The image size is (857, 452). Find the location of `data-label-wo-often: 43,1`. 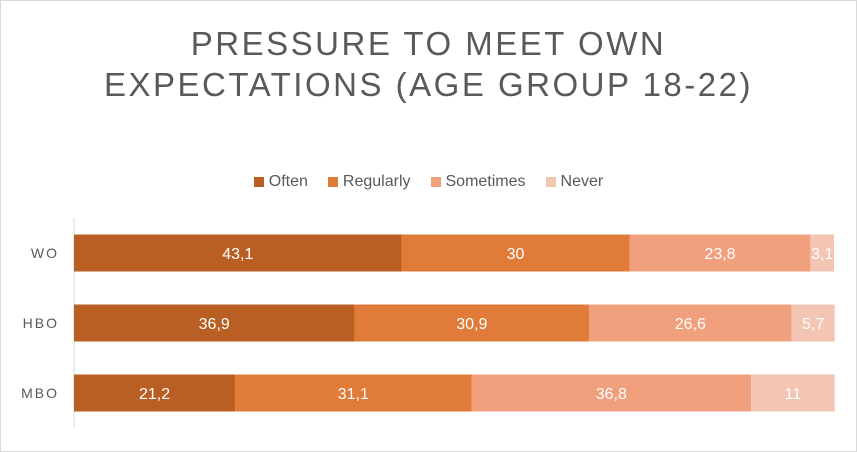

data-label-wo-often: 43,1 is located at coordinates (237, 254).